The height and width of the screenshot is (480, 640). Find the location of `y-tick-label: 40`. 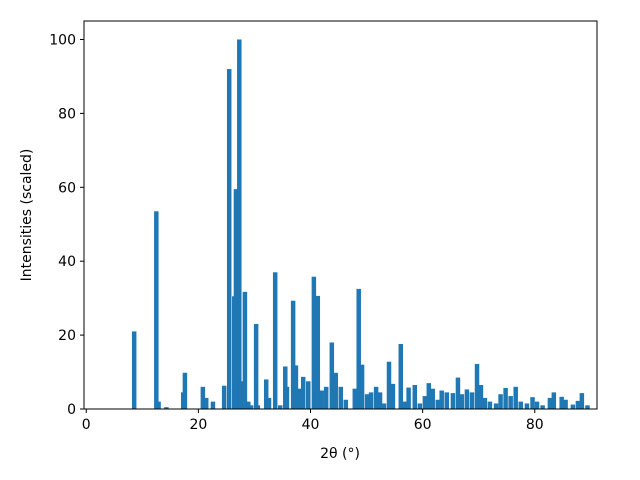

y-tick-label: 40 is located at coordinates (67, 262).